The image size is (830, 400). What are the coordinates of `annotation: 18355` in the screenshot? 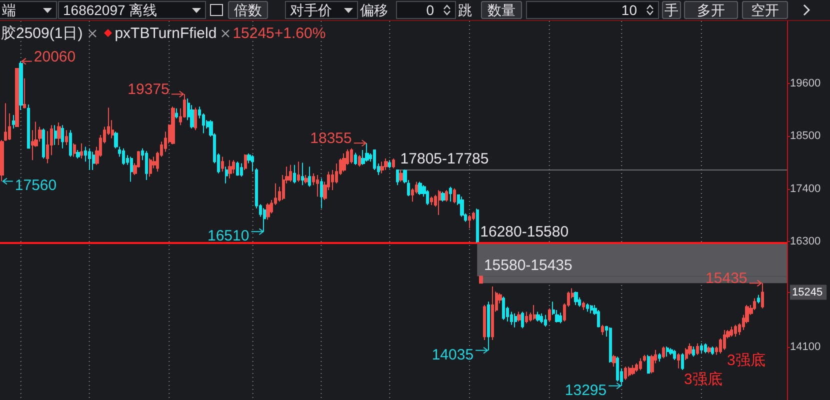 It's located at (331, 139).